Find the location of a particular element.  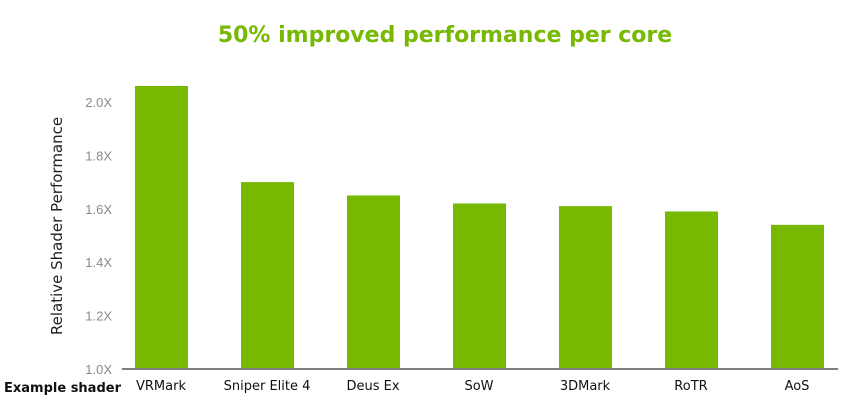

x-tick-label: SoW is located at coordinates (478, 386).